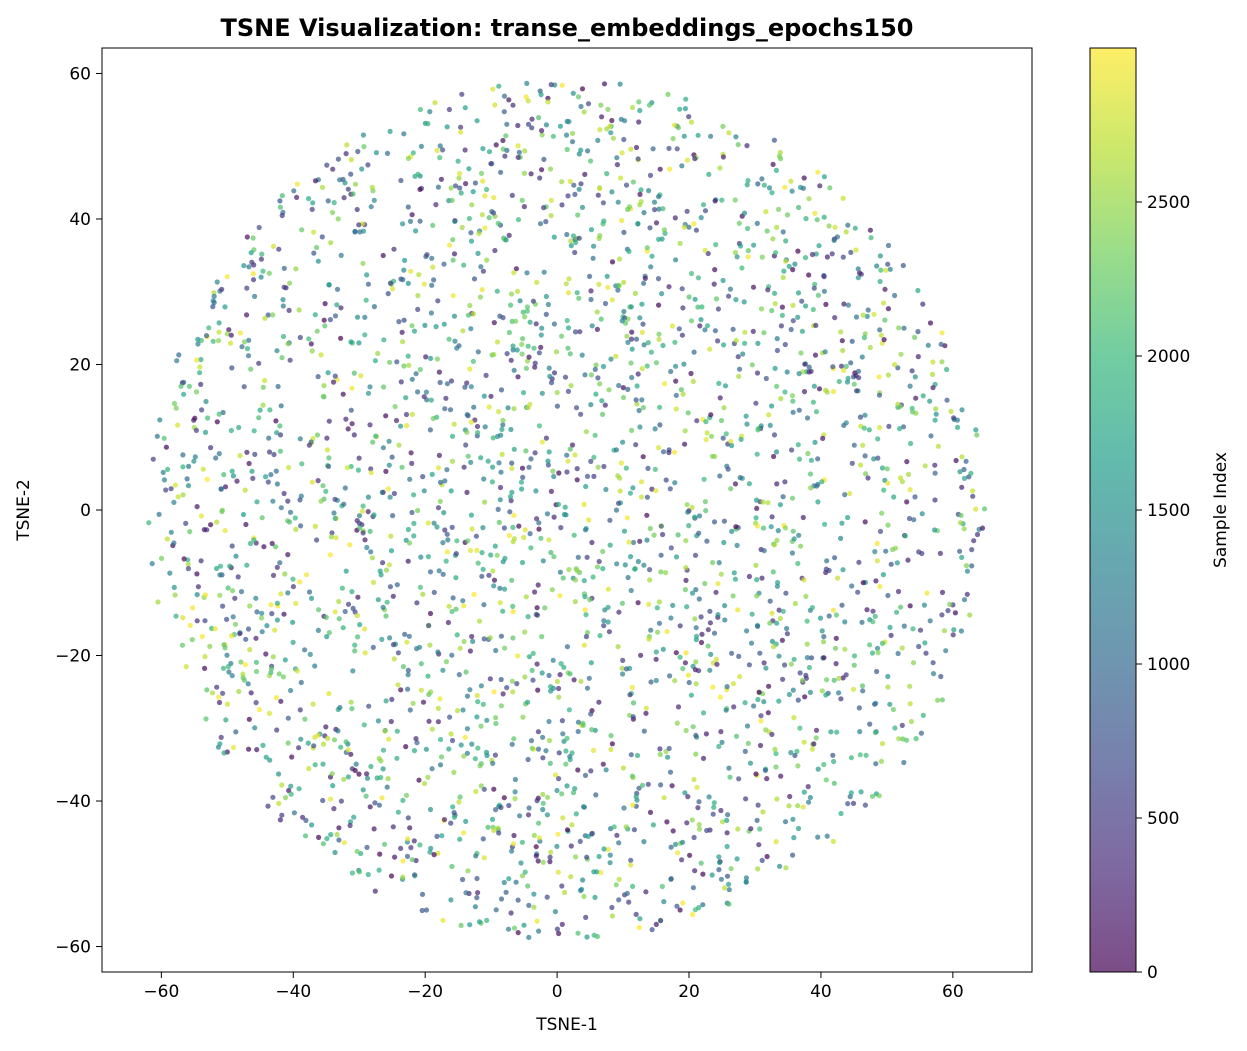 This screenshot has width=1247, height=1051. I want to click on y-tick-label: −20, so click(73, 657).